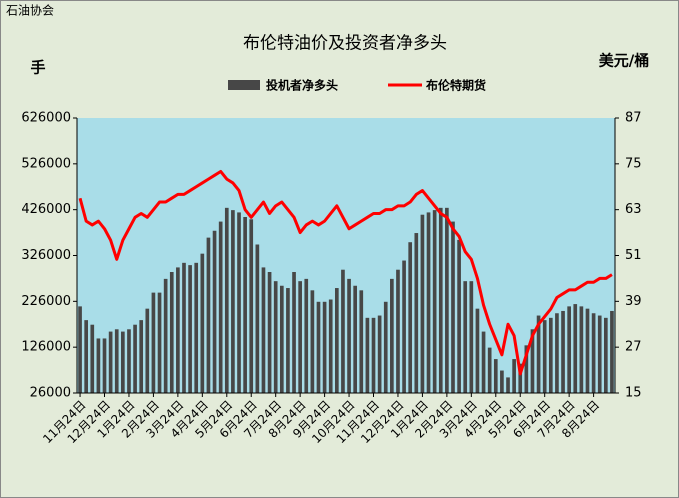 The image size is (679, 498). What do you see at coordinates (456, 85) in the screenshot?
I see `legend-label: 布伦特期货` at bounding box center [456, 85].